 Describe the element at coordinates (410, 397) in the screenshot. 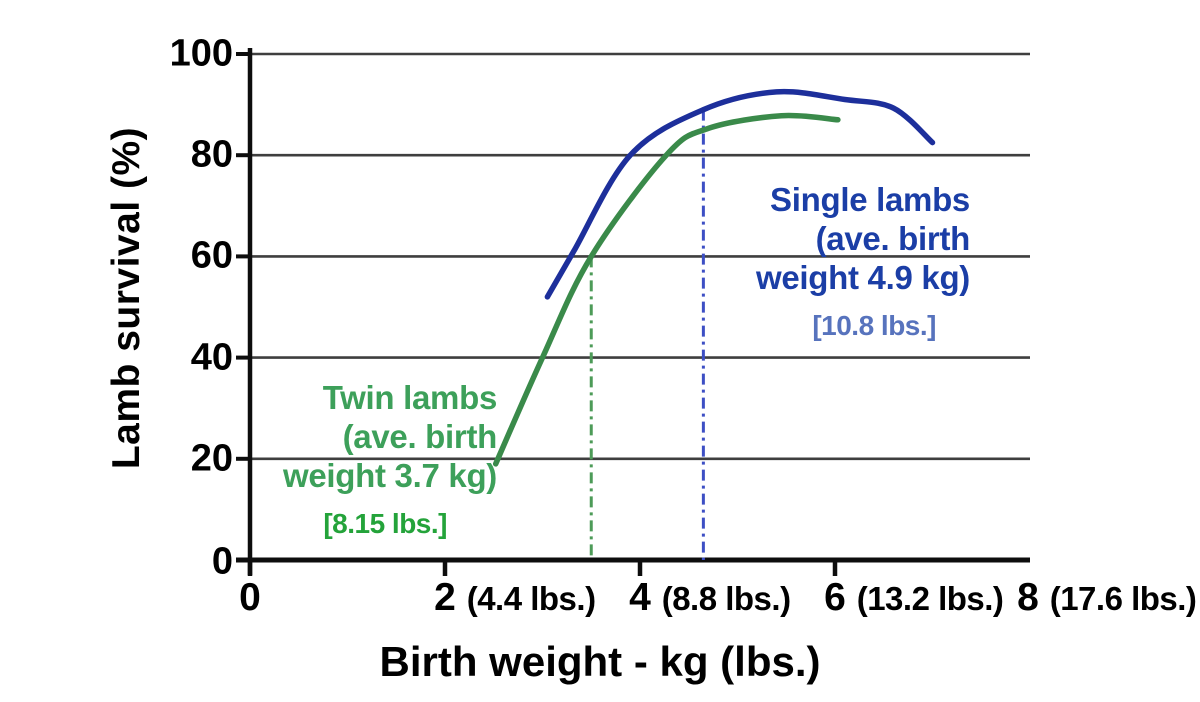

I see `twin-lambs-label-line: Twin lambs` at that location.